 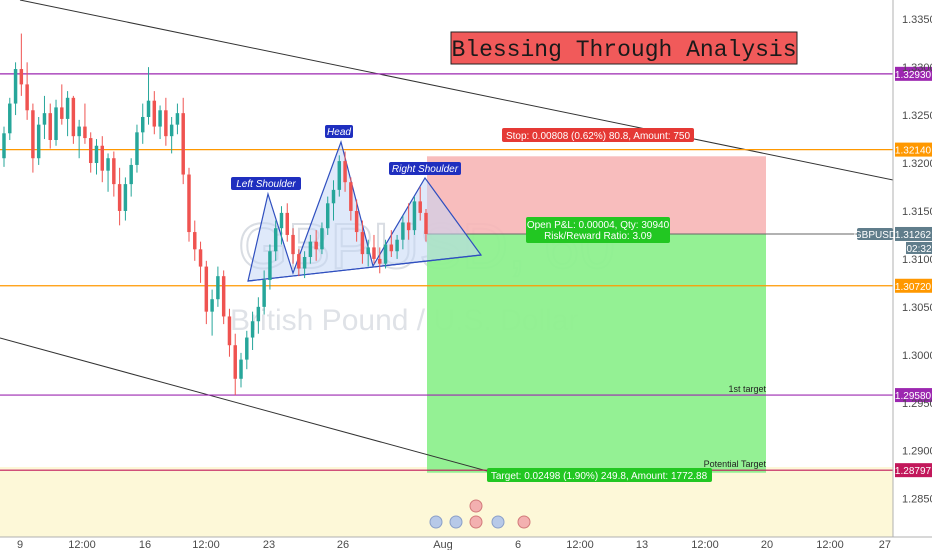 What do you see at coordinates (642, 544) in the screenshot?
I see `x-tick-label: 13` at bounding box center [642, 544].